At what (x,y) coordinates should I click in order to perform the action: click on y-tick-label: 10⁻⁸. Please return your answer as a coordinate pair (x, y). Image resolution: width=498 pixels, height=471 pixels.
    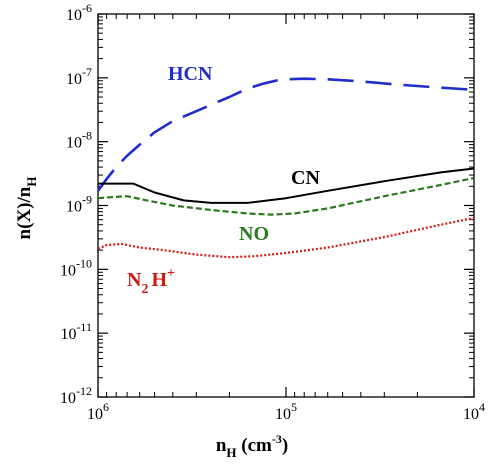
    Looking at the image, I should click on (79, 140).